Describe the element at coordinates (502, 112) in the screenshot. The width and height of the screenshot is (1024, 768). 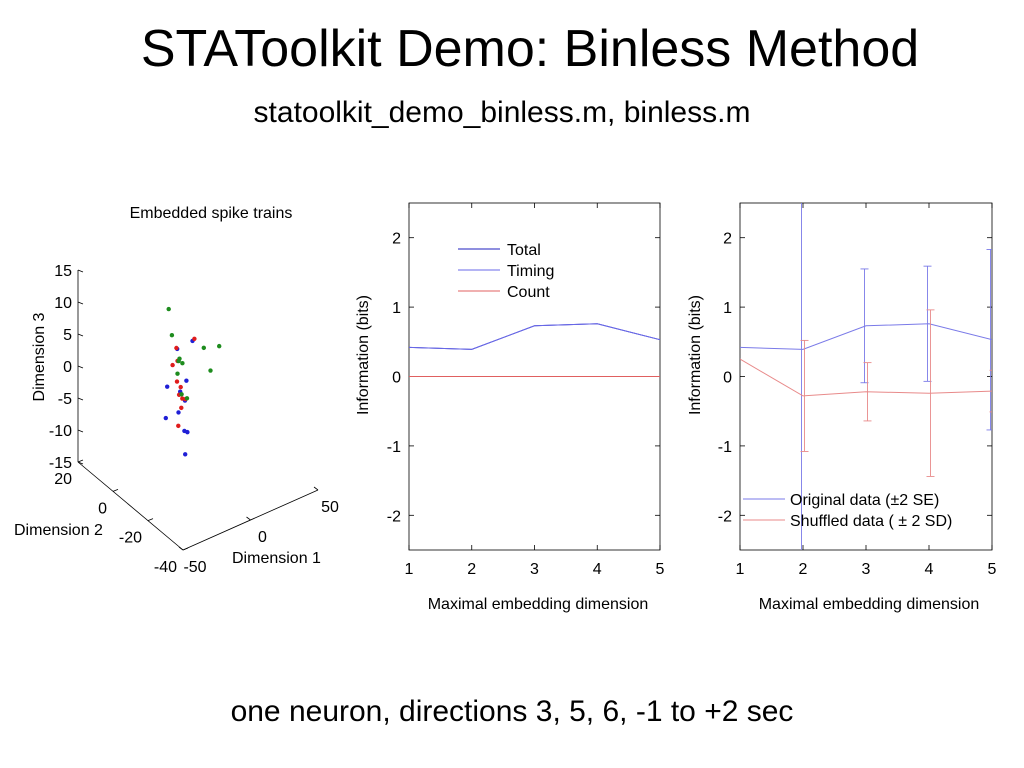
I see `slide-subtitle: statoolkit_demo_binless.m, binless.m` at that location.